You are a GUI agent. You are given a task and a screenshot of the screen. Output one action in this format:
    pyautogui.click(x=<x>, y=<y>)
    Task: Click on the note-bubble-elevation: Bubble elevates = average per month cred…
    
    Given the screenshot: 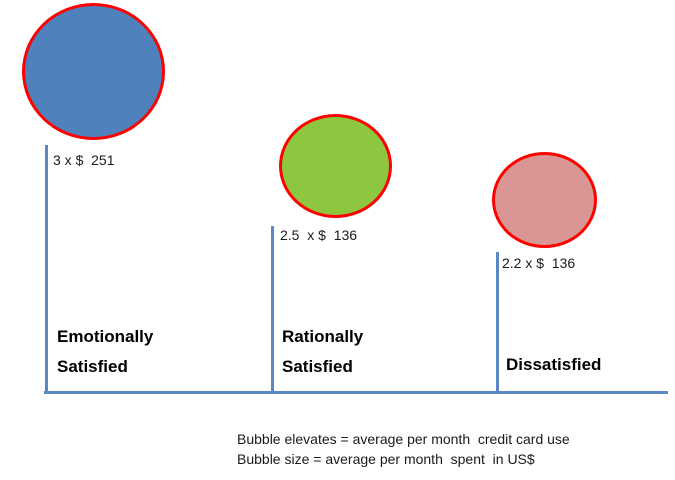 What is the action you would take?
    pyautogui.click(x=403, y=439)
    